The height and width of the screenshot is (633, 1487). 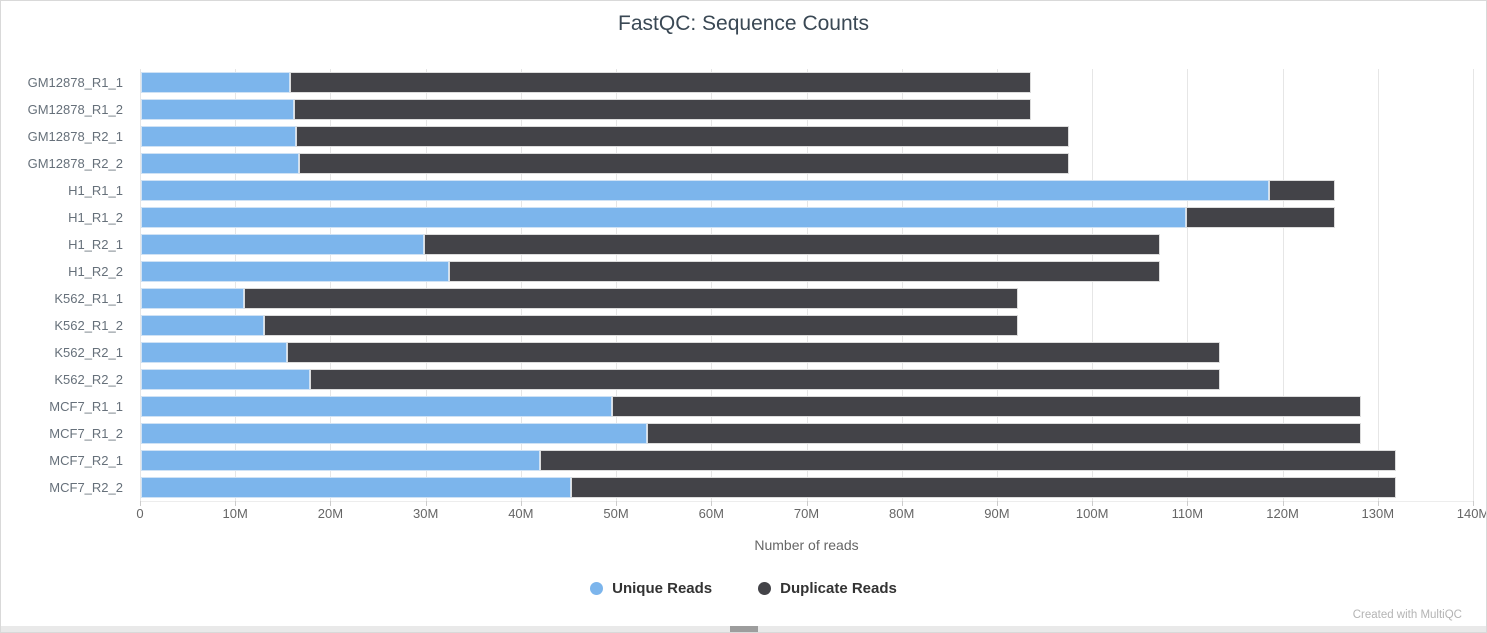 I want to click on y-axis-label: MCF7_R1_1, so click(x=86, y=406).